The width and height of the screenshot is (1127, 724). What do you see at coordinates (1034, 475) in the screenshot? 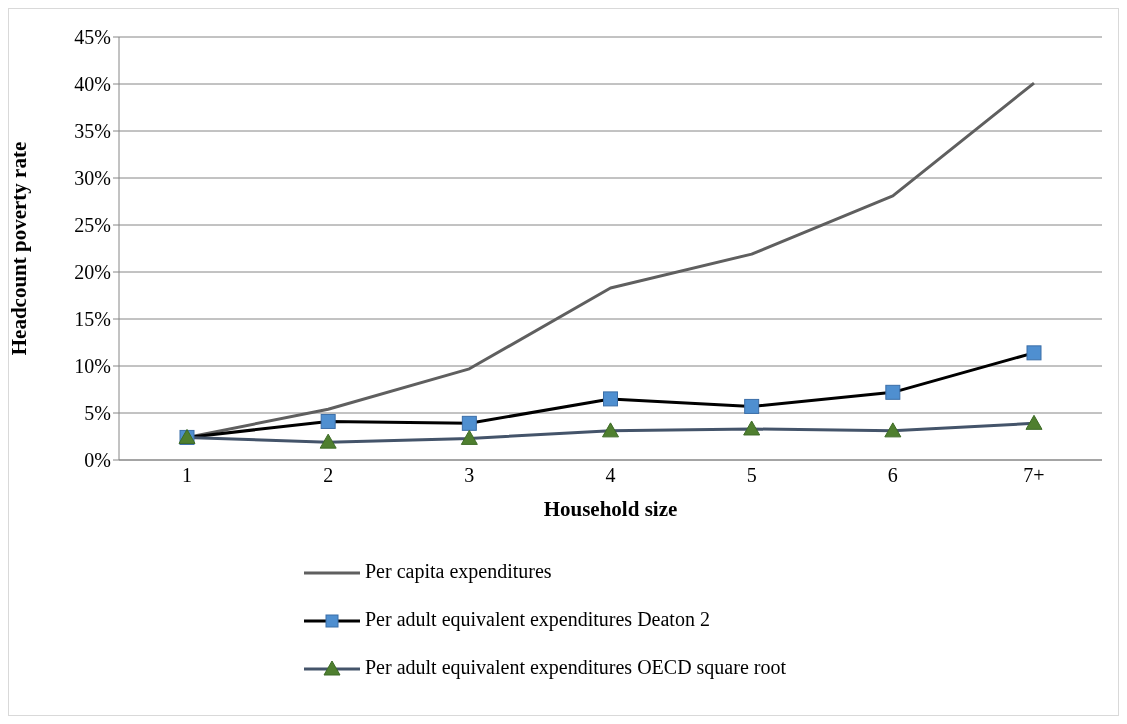
I see `x-tick-label: 7+` at bounding box center [1034, 475].